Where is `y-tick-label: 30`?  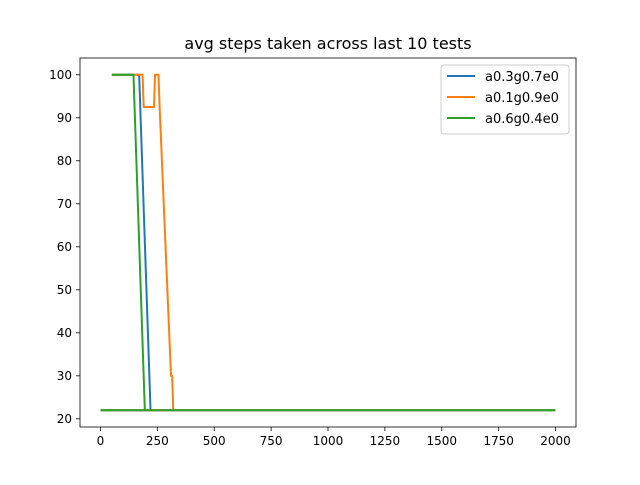 y-tick-label: 30 is located at coordinates (64, 376).